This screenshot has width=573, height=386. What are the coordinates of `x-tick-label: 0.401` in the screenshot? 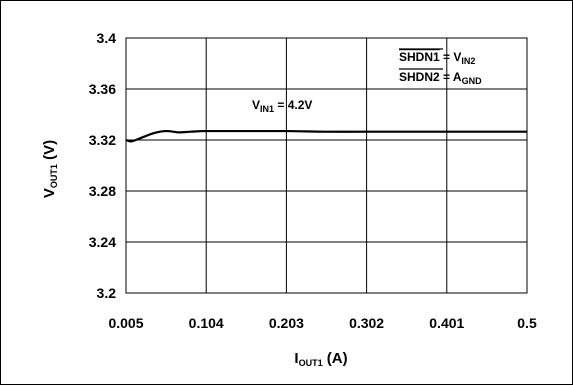 It's located at (446, 323).